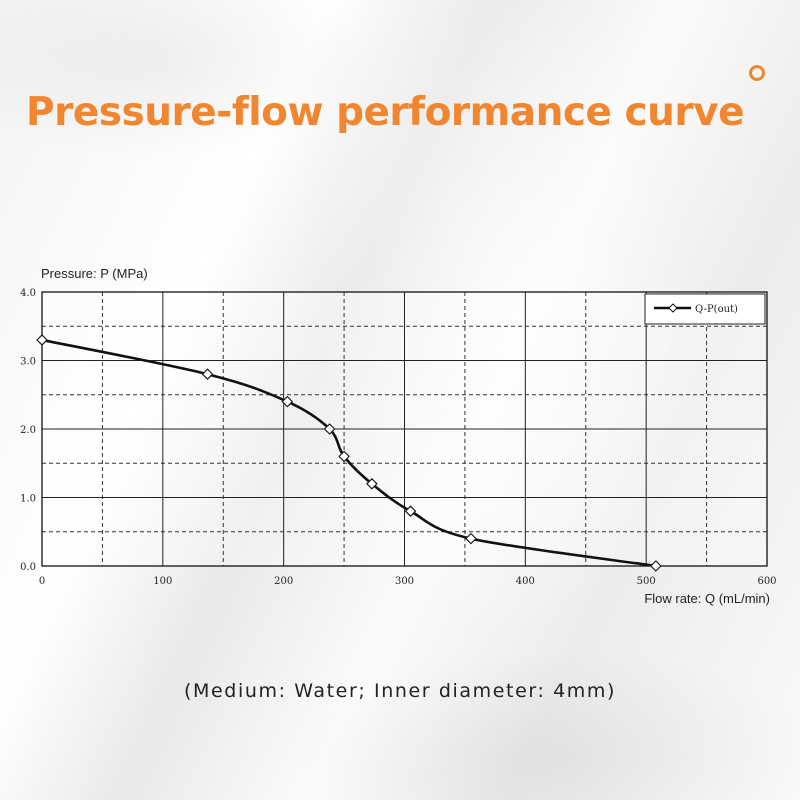 The image size is (800, 800). What do you see at coordinates (28, 430) in the screenshot?
I see `y-tick-label: 2.0` at bounding box center [28, 430].